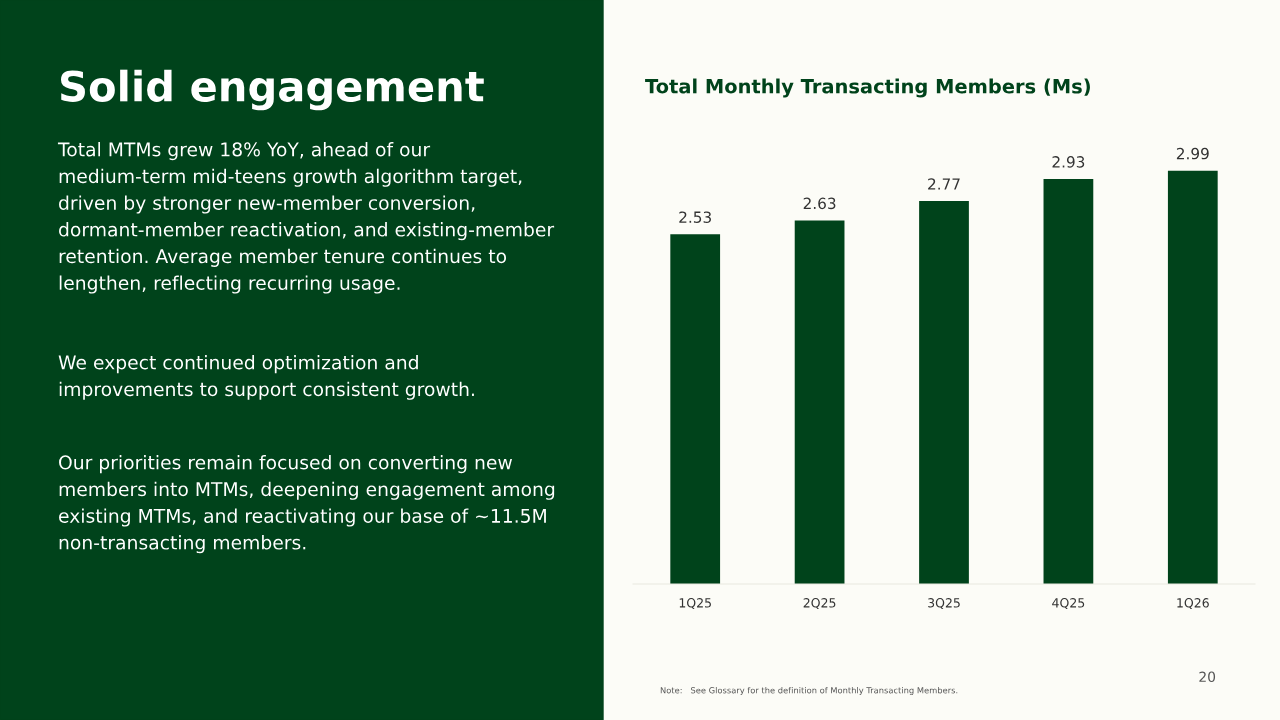 The height and width of the screenshot is (720, 1280). Describe the element at coordinates (1207, 677) in the screenshot. I see `text: 20` at that location.